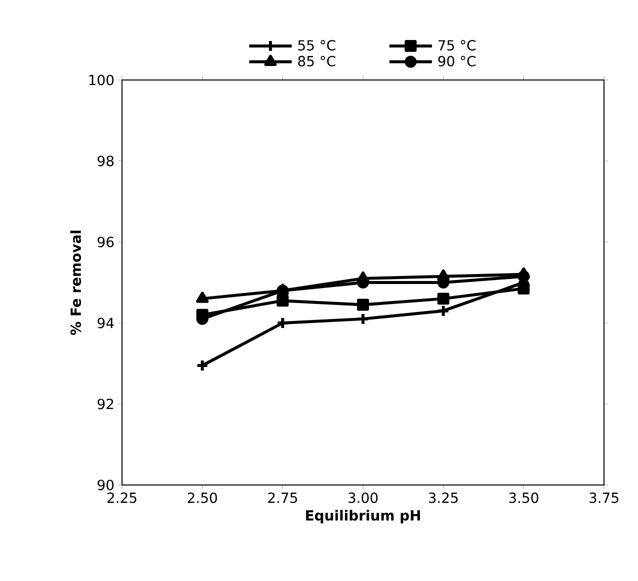  What do you see at coordinates (457, 61) in the screenshot?
I see `legend-label: 90 °C` at bounding box center [457, 61].